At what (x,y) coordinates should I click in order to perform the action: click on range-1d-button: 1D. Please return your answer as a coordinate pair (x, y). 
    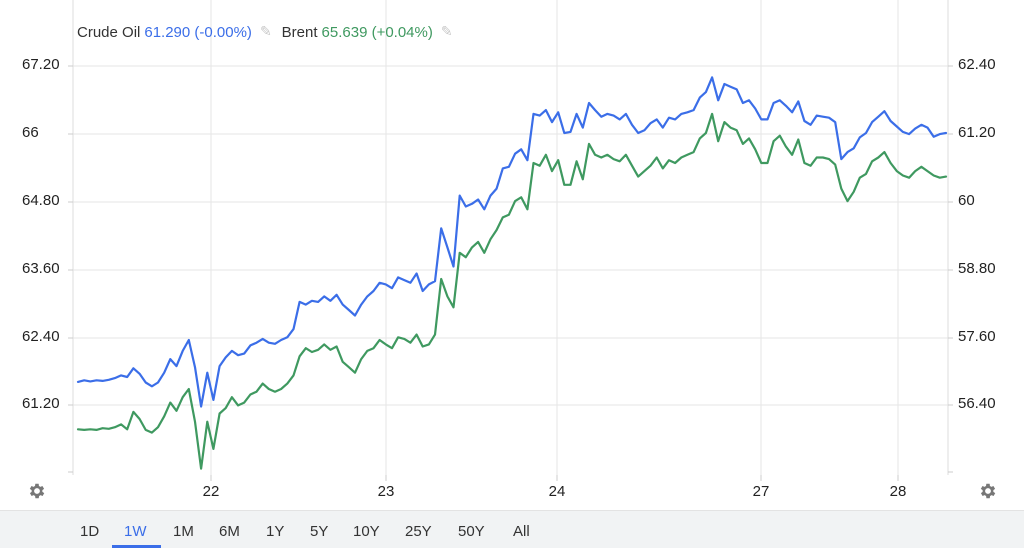
    Looking at the image, I should click on (90, 531).